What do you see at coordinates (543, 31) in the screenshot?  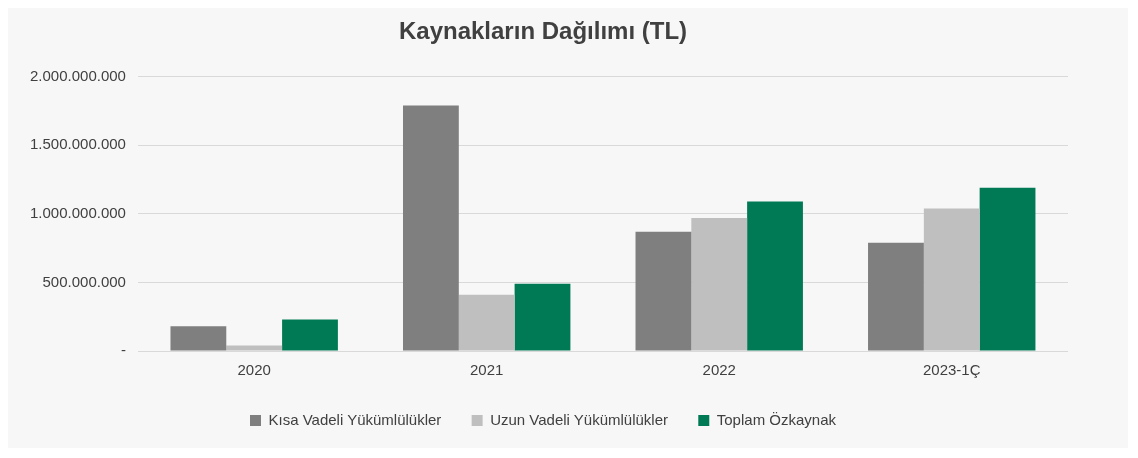 I see `chart-title: Kaynakların Dağılımı (TL)` at bounding box center [543, 31].